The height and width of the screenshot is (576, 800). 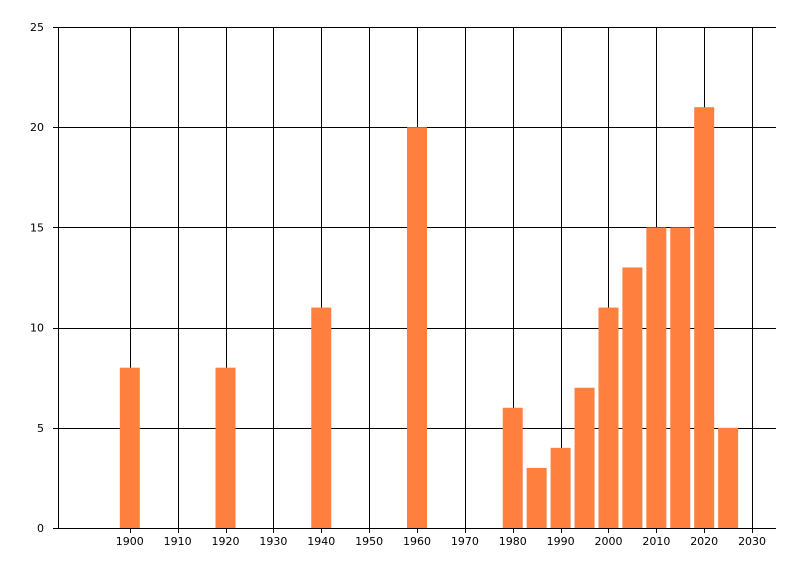 I want to click on x-tick-label: 2030, so click(x=752, y=541).